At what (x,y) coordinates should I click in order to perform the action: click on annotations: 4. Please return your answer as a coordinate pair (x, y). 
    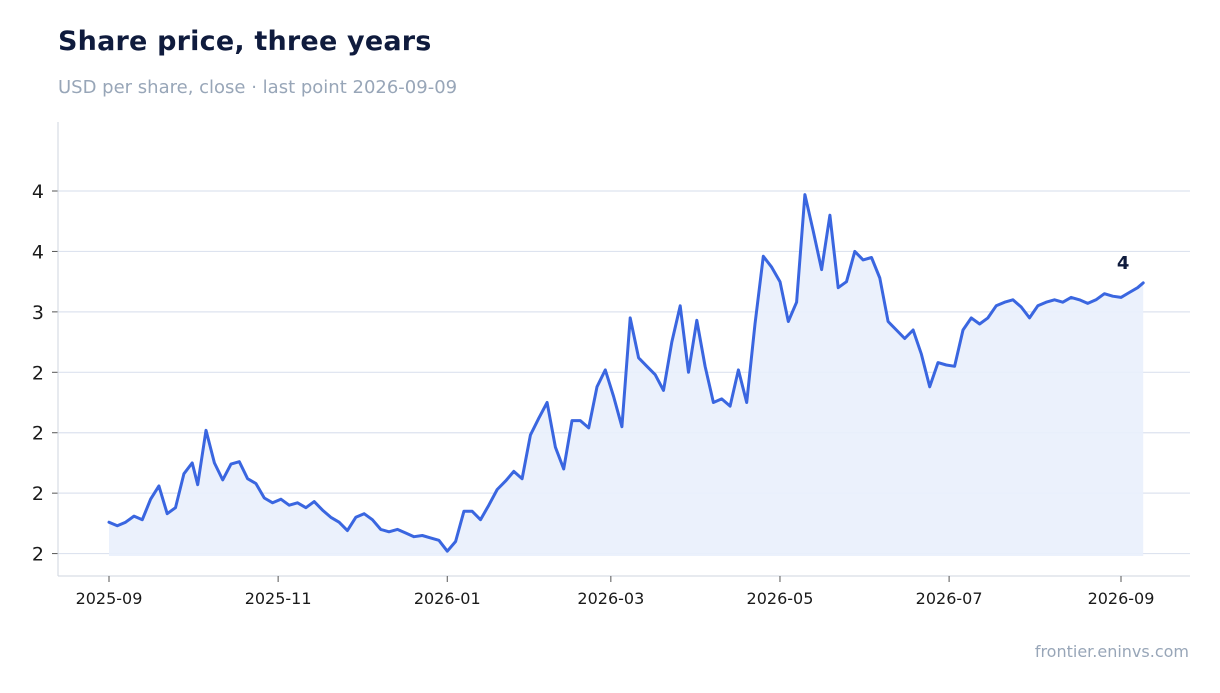
    Looking at the image, I should click on (1123, 263).